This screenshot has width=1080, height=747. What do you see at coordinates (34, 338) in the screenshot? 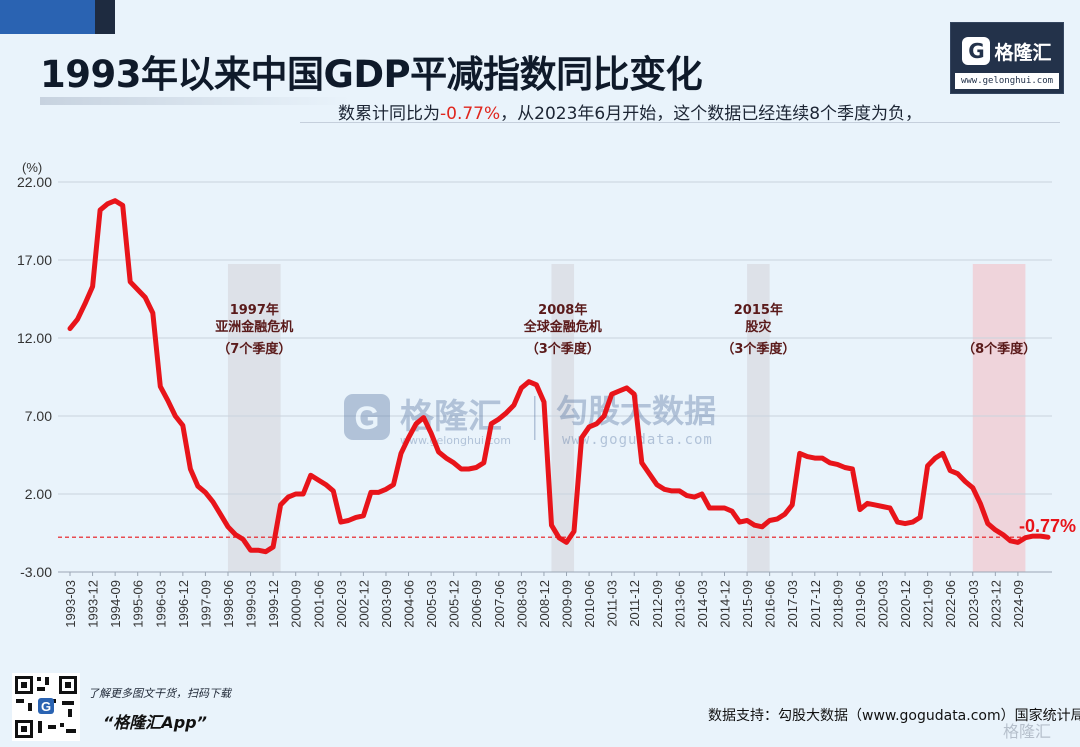
I see `y-tick-label: 12.00` at bounding box center [34, 338].